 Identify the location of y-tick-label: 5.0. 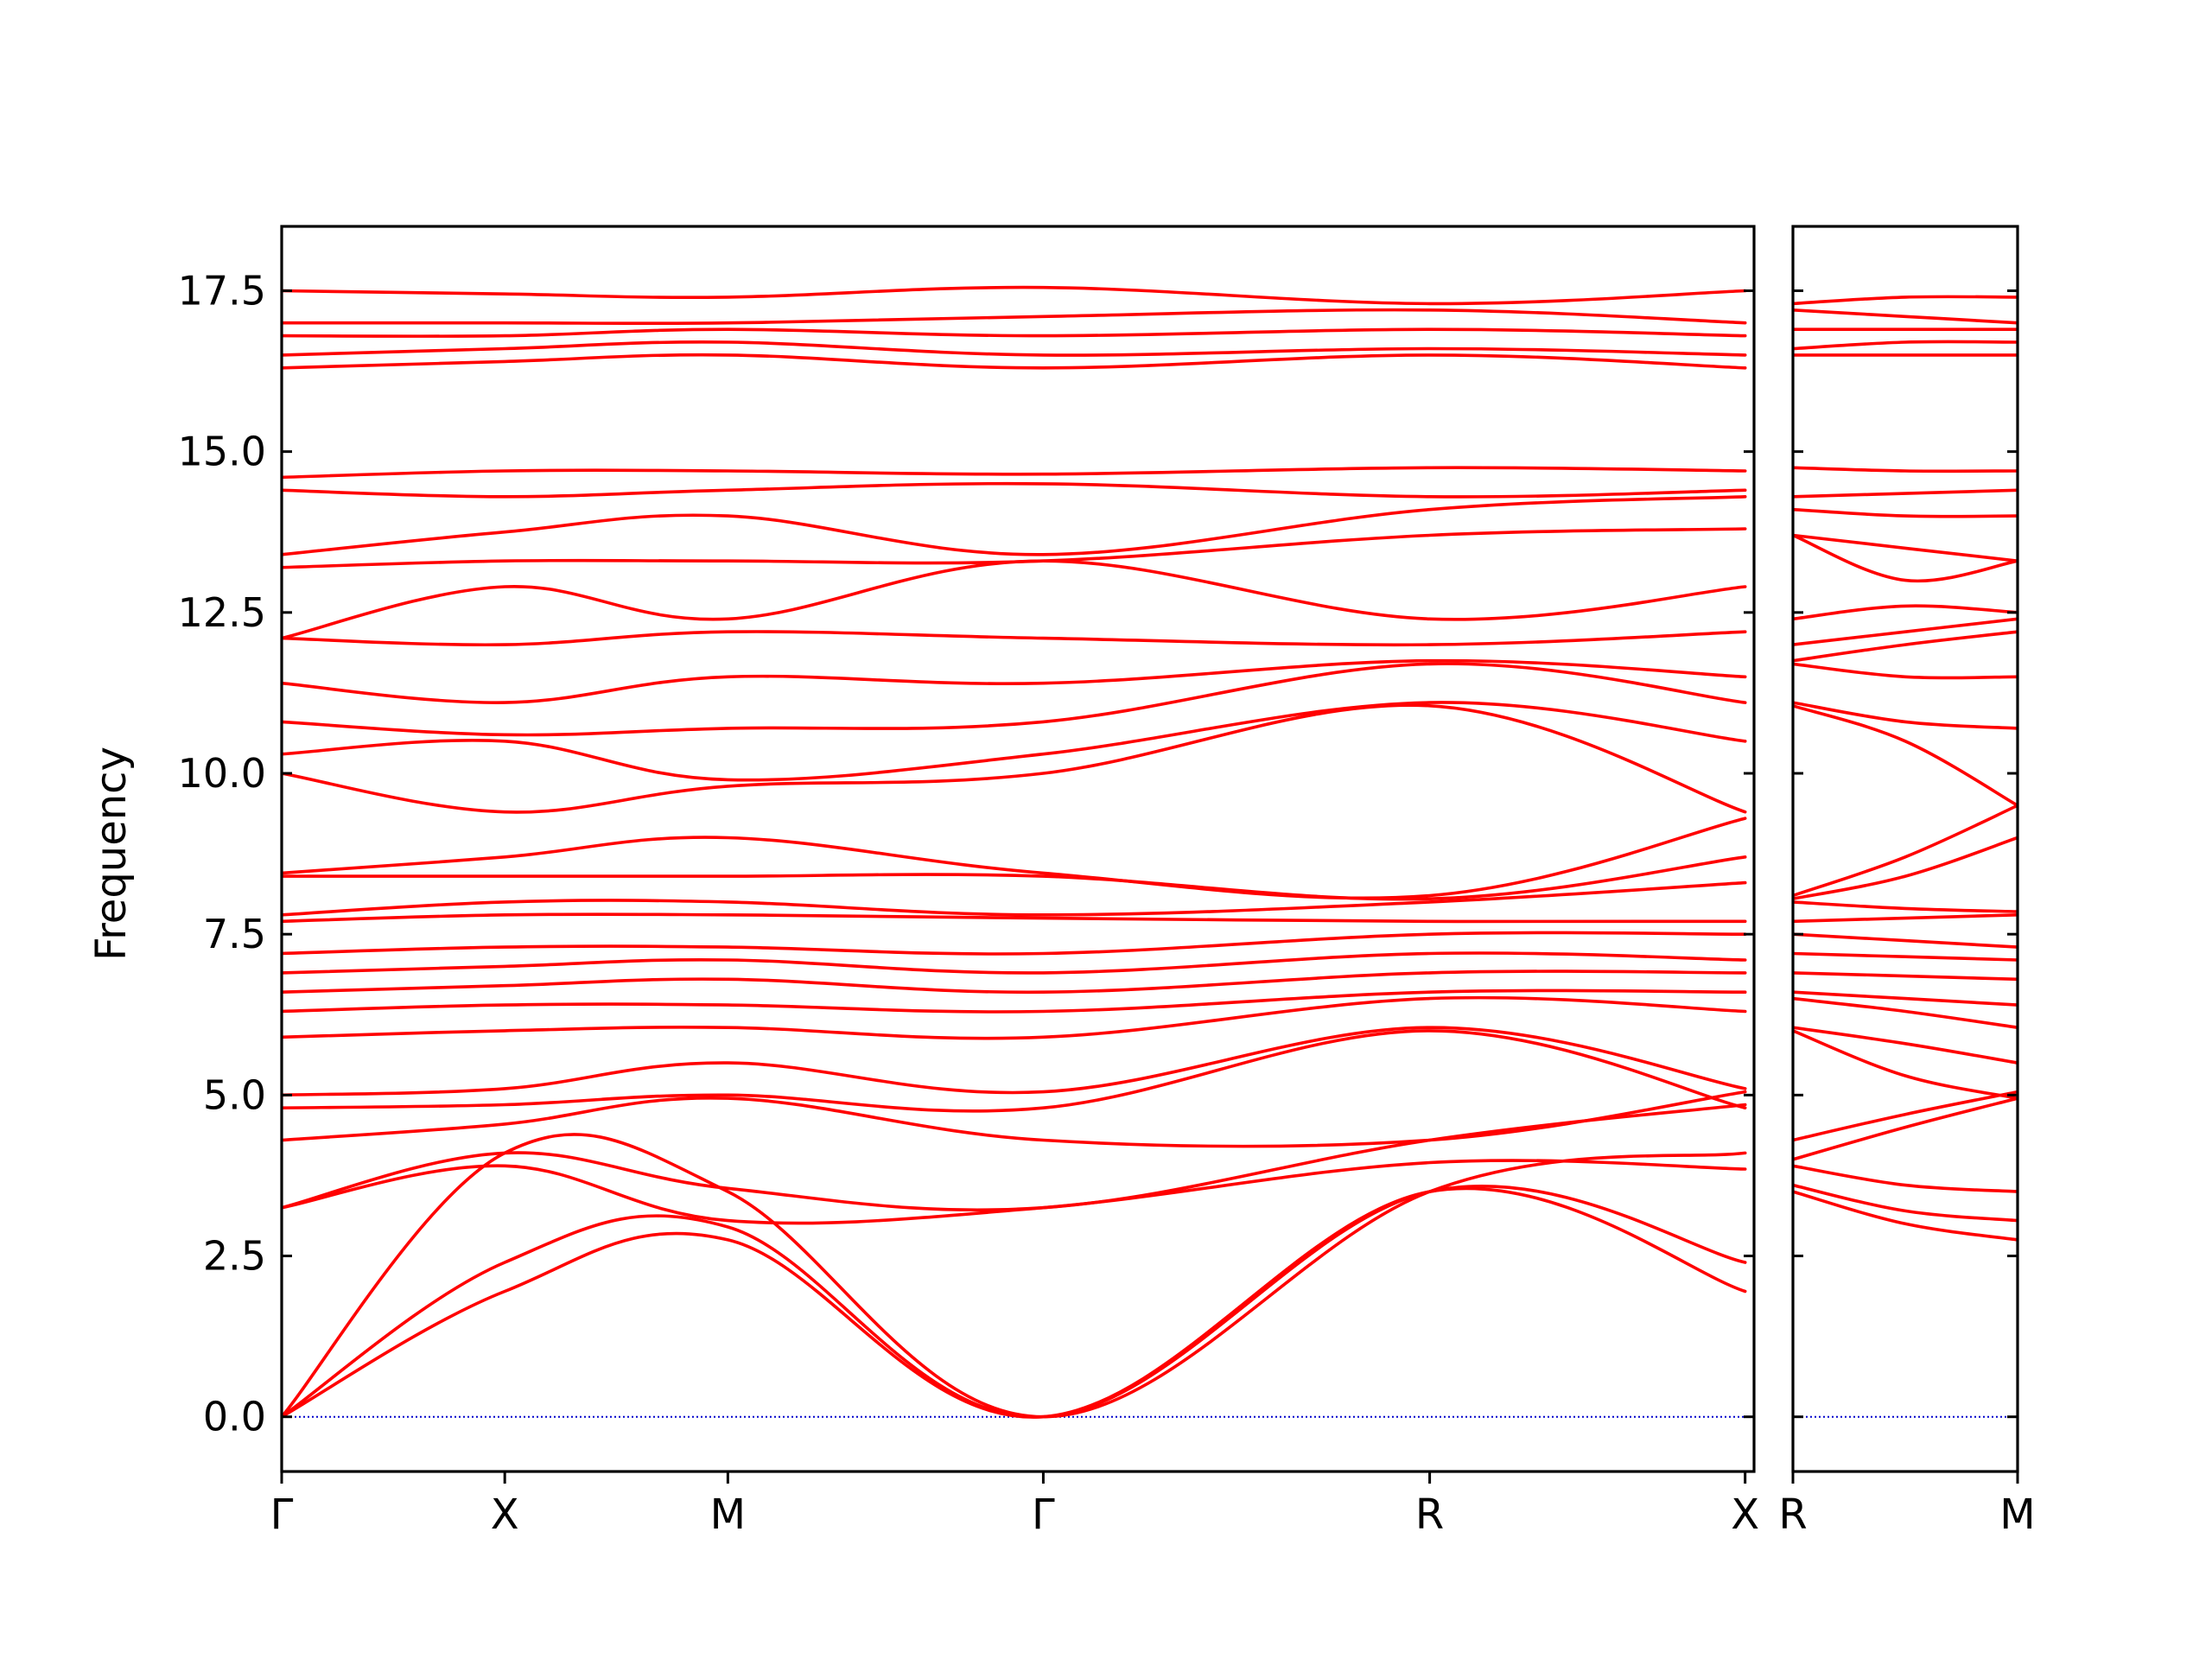
(234, 1094).